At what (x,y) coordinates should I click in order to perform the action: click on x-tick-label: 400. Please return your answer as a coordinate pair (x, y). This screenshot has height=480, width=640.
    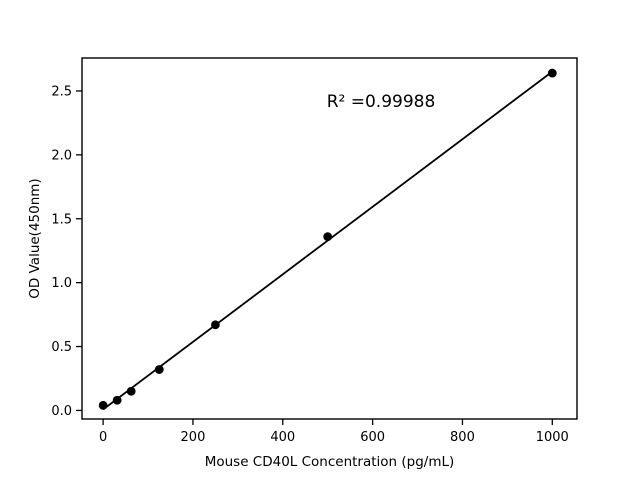
    Looking at the image, I should click on (282, 437).